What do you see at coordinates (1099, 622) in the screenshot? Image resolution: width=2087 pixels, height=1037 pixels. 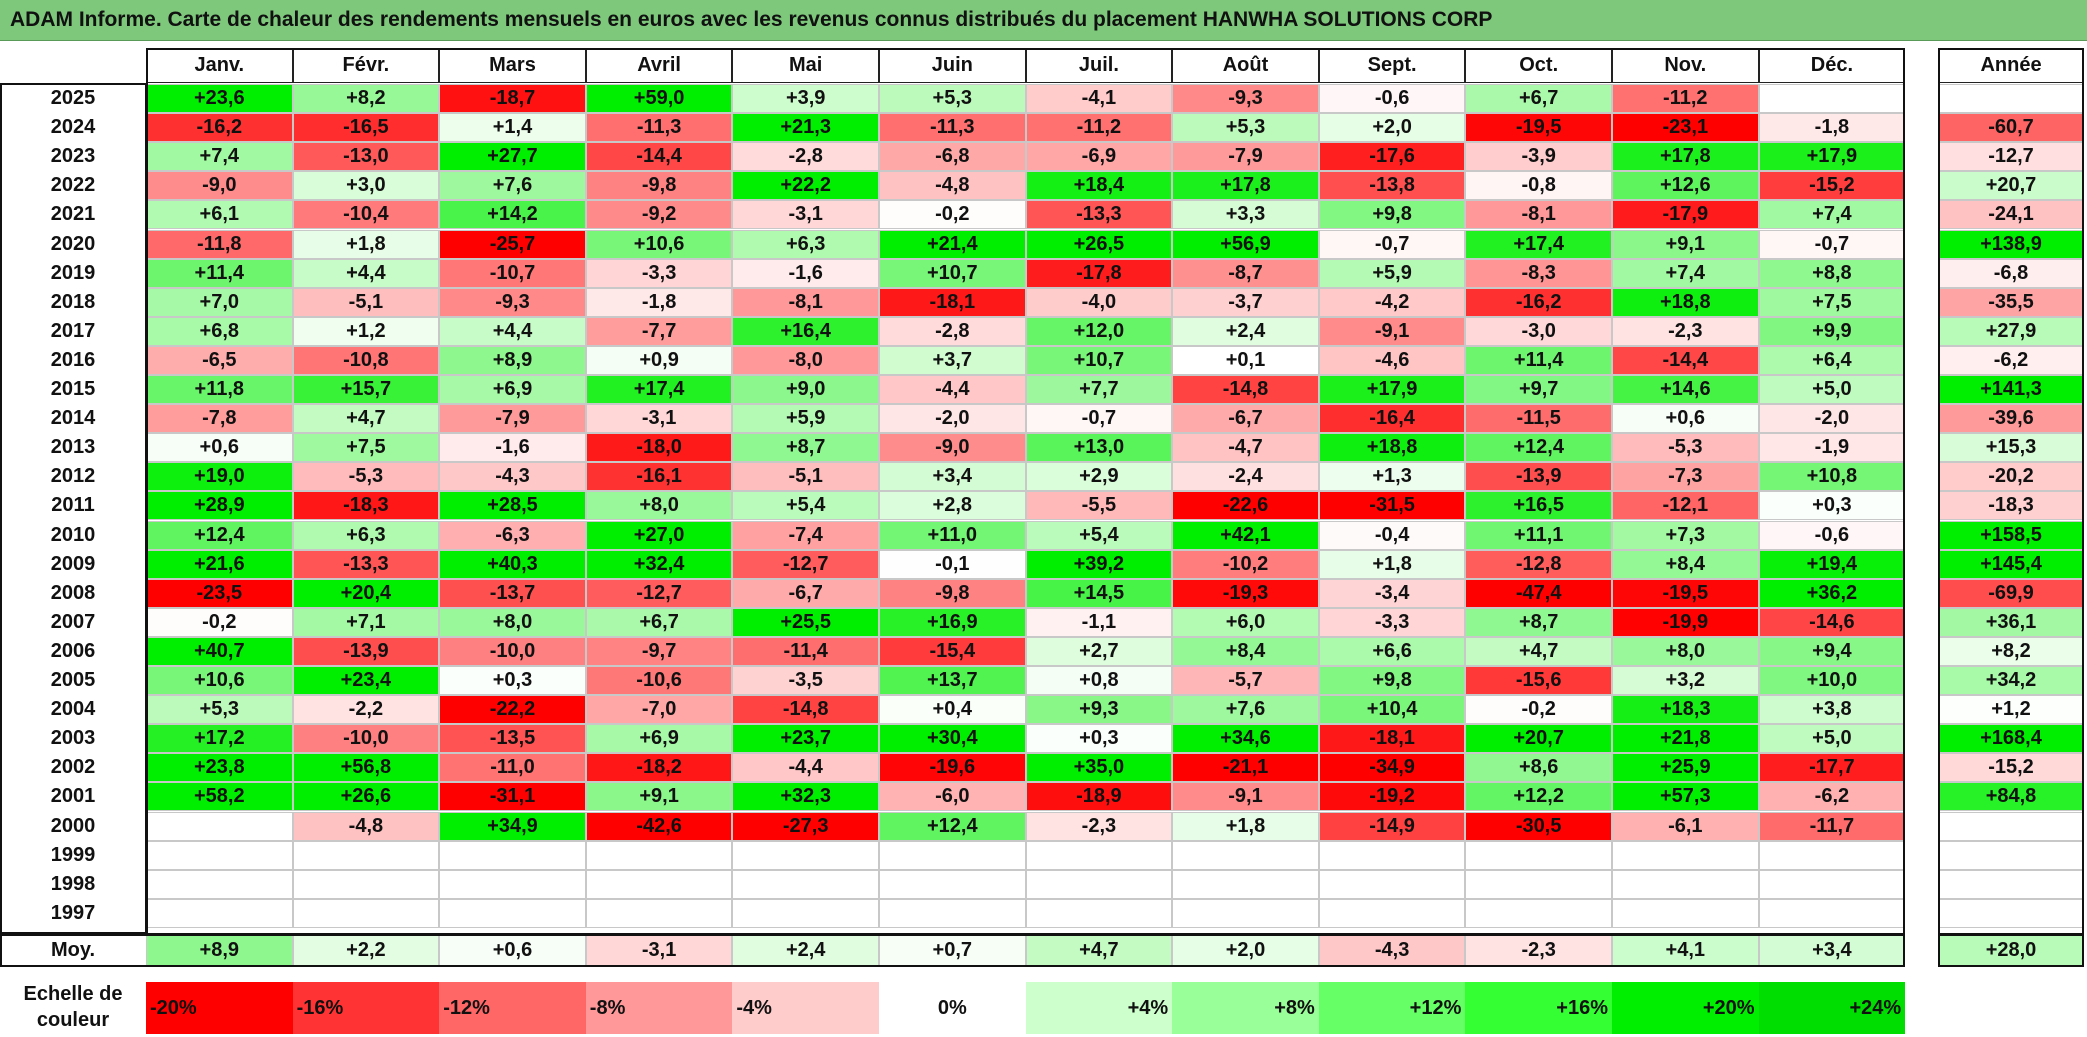 I see `heatmap-cell: -1,1` at bounding box center [1099, 622].